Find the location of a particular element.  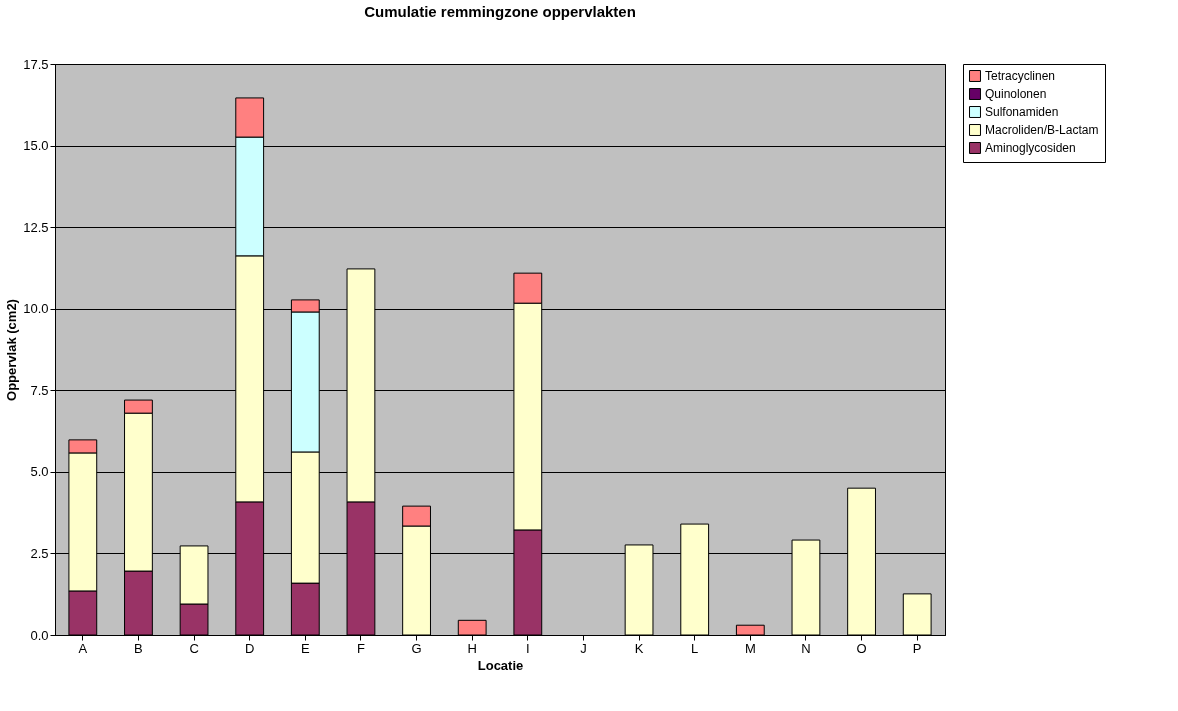

x-tick-label: L is located at coordinates (695, 648).